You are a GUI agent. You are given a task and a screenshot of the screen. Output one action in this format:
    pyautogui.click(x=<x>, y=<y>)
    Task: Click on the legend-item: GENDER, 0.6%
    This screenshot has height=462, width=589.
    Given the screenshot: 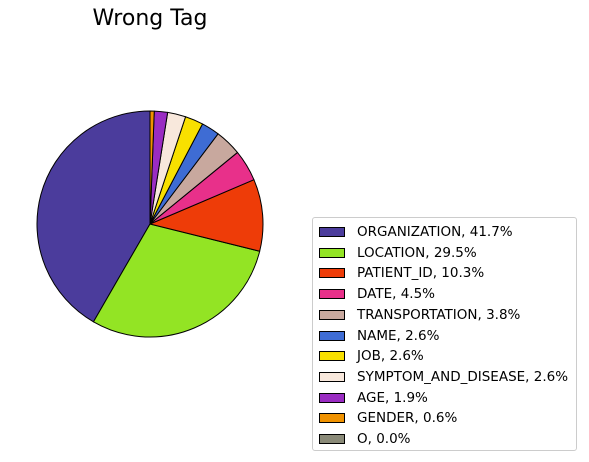 What is the action you would take?
    pyautogui.click(x=388, y=418)
    